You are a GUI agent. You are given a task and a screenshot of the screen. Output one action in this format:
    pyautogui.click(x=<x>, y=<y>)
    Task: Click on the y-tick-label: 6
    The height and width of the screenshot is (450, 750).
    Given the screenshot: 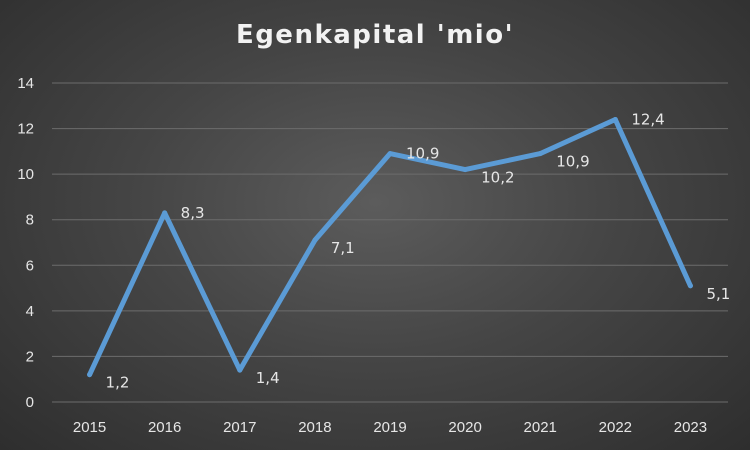 What is the action you would take?
    pyautogui.click(x=30, y=265)
    